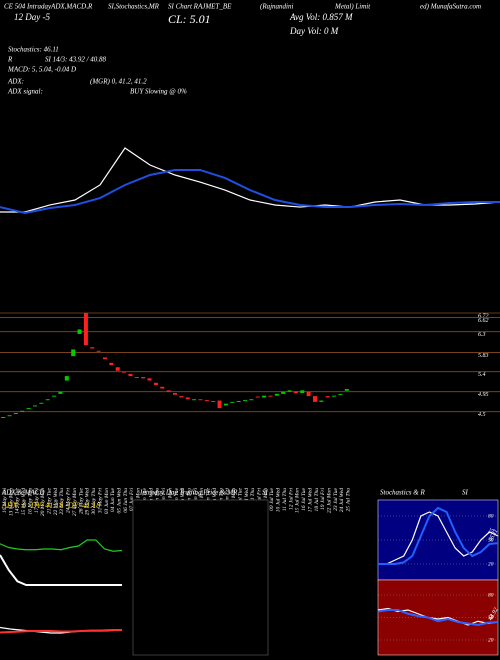 The height and width of the screenshot is (660, 500). Describe the element at coordinates (252, 500) in the screenshot. I see `x-tick-label: 04 Jul Thu` at that location.